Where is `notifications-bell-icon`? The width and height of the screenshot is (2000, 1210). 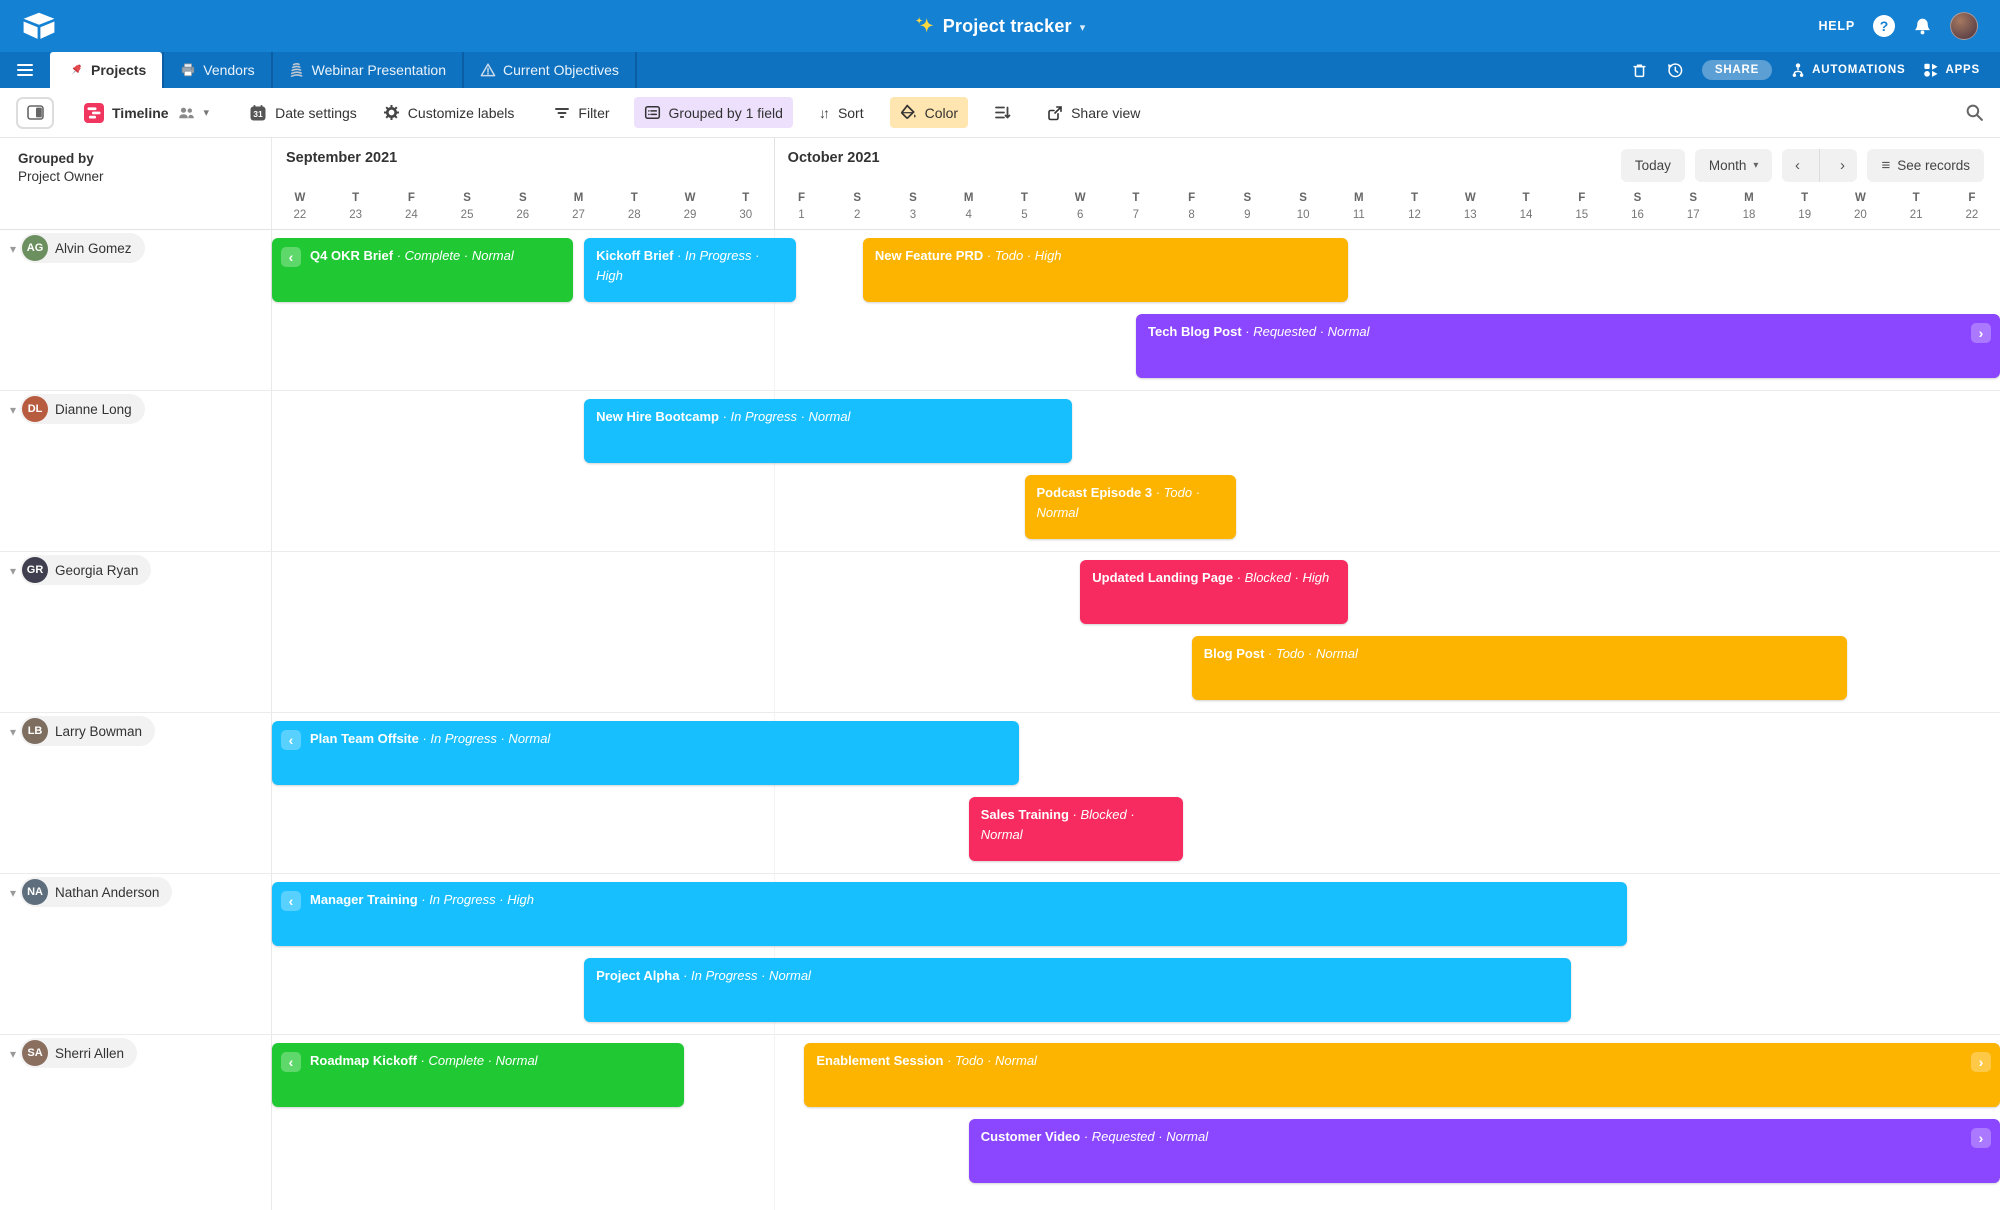
notifications-bell-icon is located at coordinates (1922, 26).